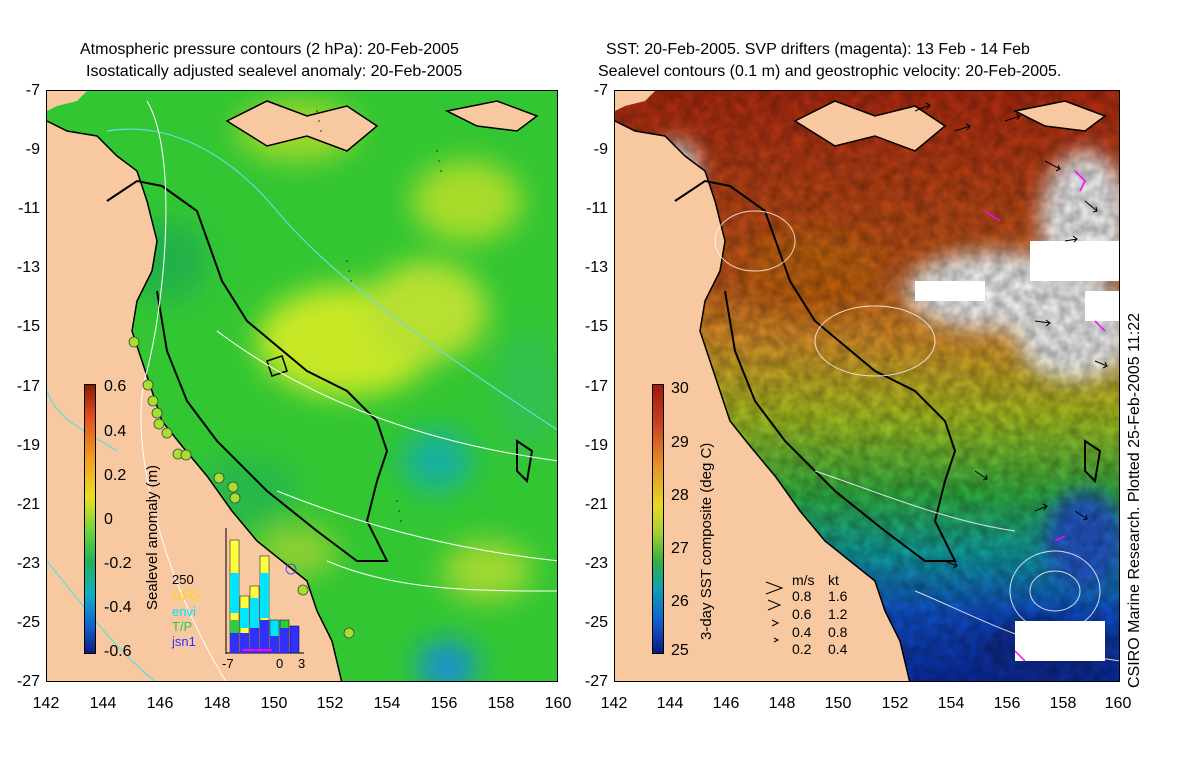  Describe the element at coordinates (1118, 703) in the screenshot. I see `right-x-tick-9: 160` at that location.